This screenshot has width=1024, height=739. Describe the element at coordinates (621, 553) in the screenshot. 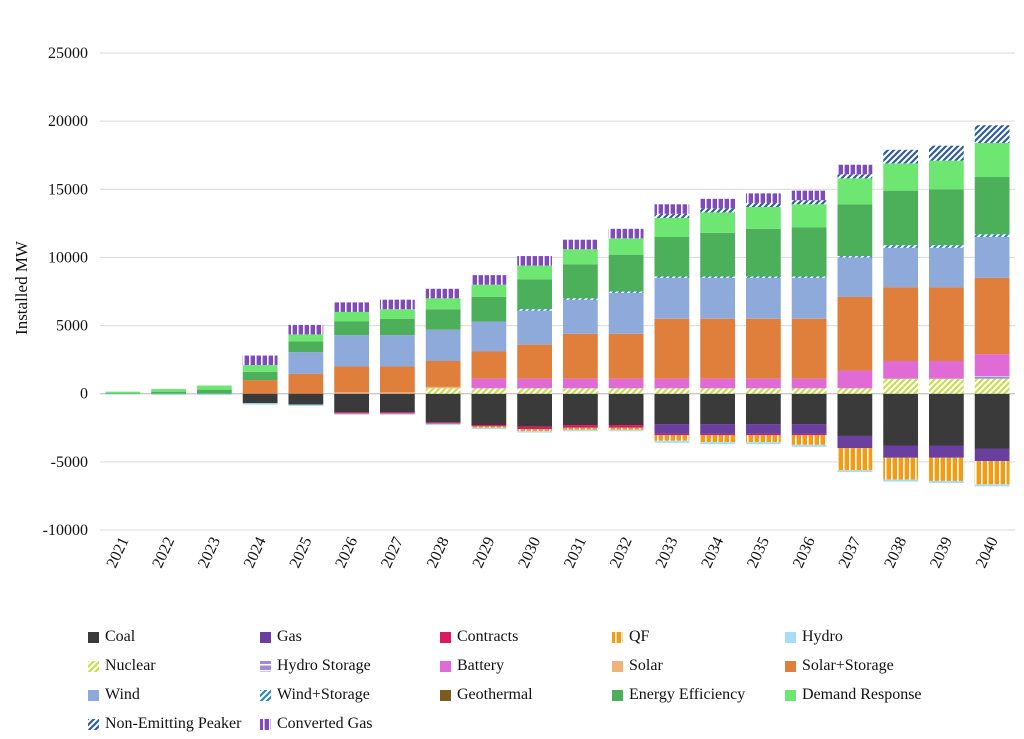

I see `x-tick-label: 2032` at that location.